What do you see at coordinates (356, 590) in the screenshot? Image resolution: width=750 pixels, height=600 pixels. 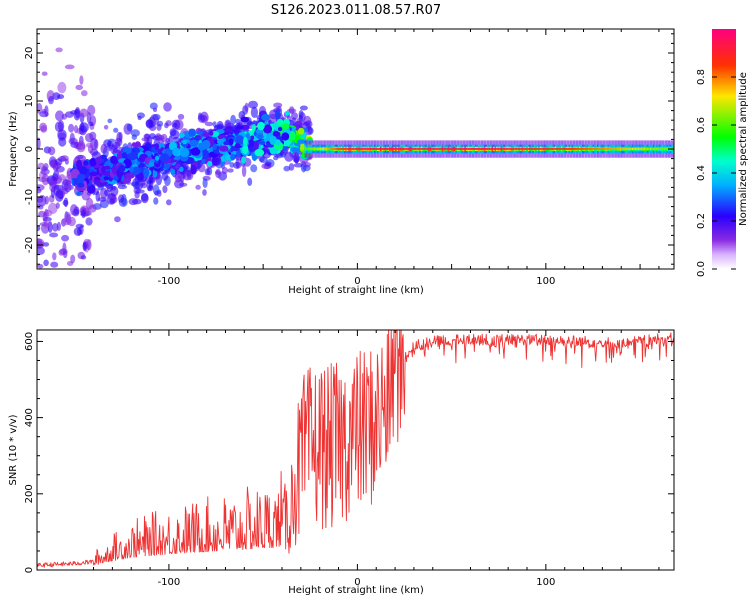 I see `snr-xlabel: Height of straight line (km)` at bounding box center [356, 590].